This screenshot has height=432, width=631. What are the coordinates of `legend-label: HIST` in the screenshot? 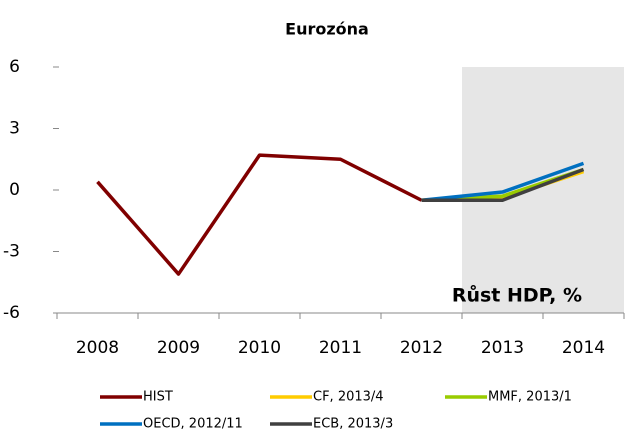 It's located at (158, 397).